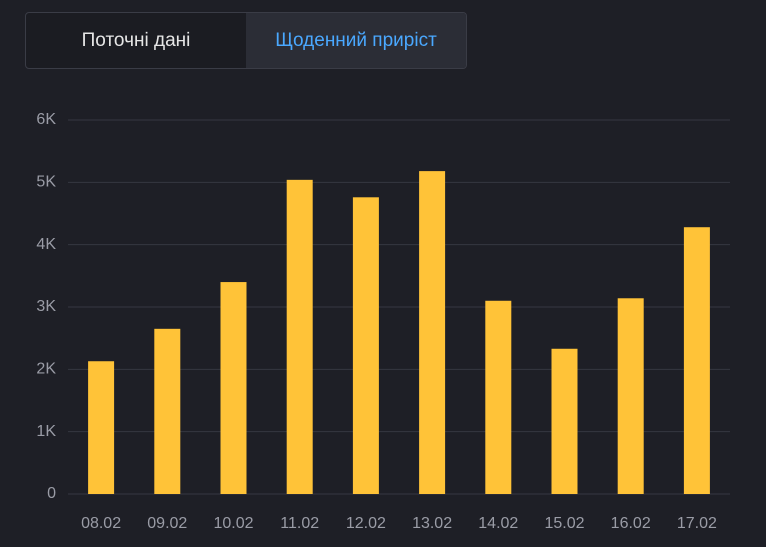 This screenshot has height=547, width=766. What do you see at coordinates (233, 523) in the screenshot?
I see `x-tick-label: 10.02` at bounding box center [233, 523].